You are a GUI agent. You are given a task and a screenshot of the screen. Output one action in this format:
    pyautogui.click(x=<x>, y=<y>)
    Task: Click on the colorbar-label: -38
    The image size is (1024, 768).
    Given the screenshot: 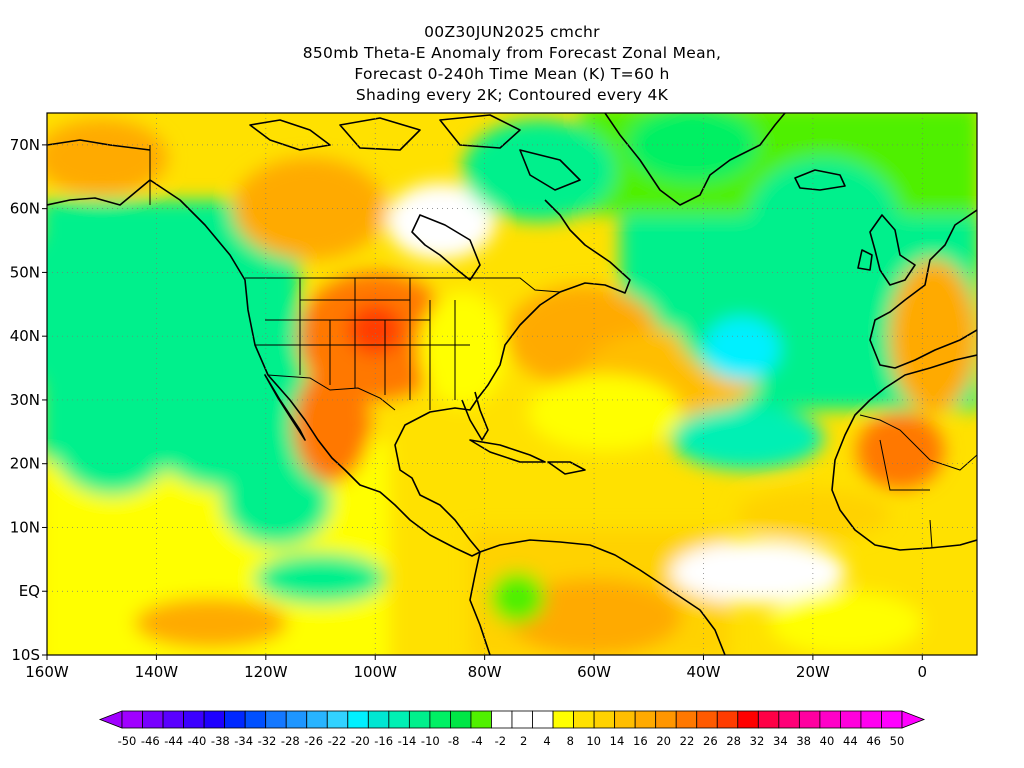 What is the action you would take?
    pyautogui.click(x=220, y=741)
    